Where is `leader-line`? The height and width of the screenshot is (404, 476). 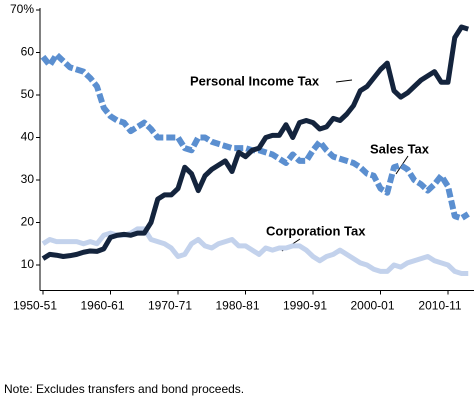
leader-line is located at coordinates (344, 81).